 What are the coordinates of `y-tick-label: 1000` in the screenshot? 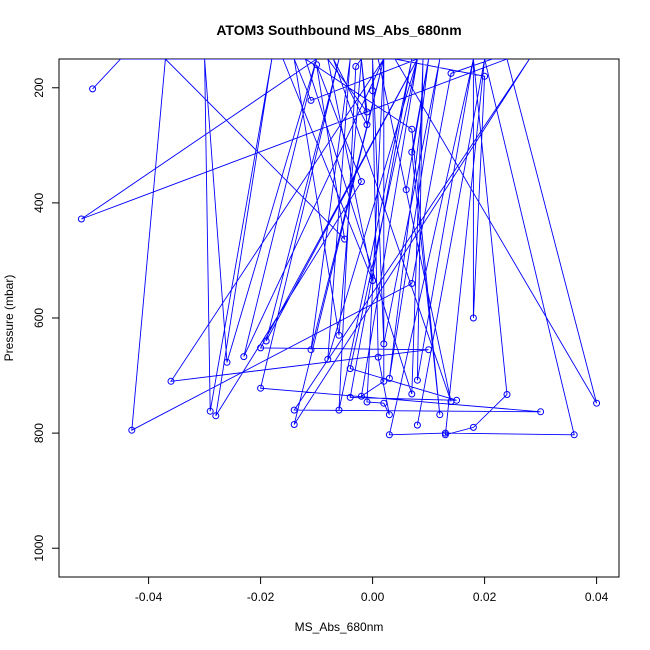 It's located at (39, 548).